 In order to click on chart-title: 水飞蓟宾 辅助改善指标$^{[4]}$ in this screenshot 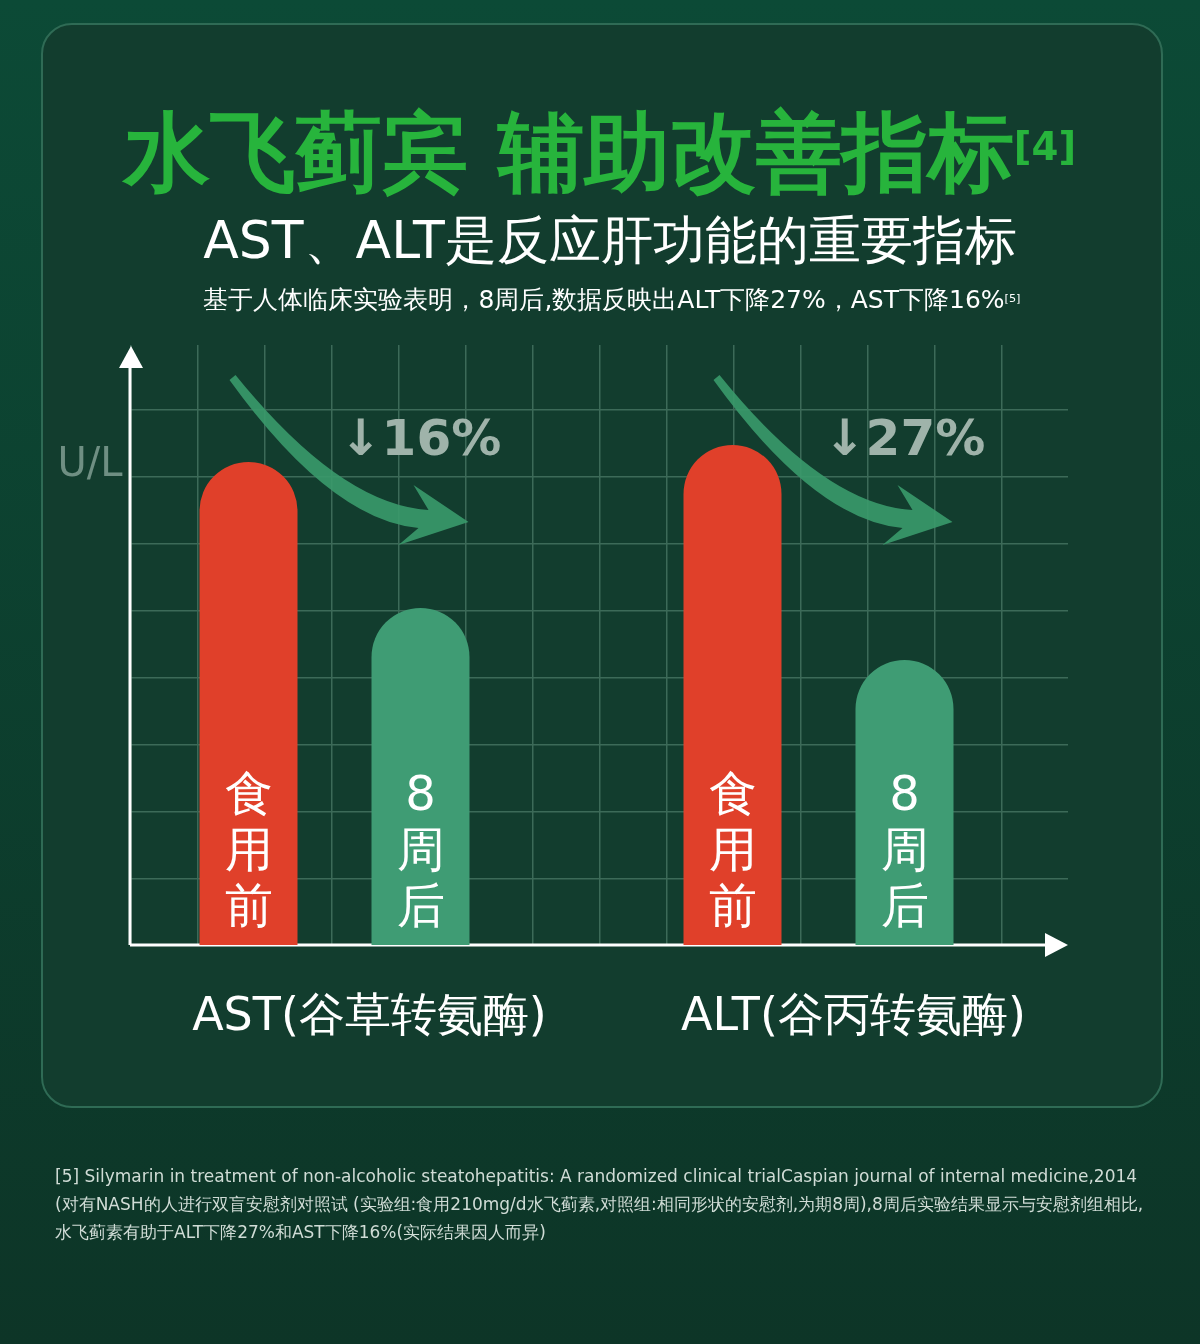, I will do `click(598, 152)`.